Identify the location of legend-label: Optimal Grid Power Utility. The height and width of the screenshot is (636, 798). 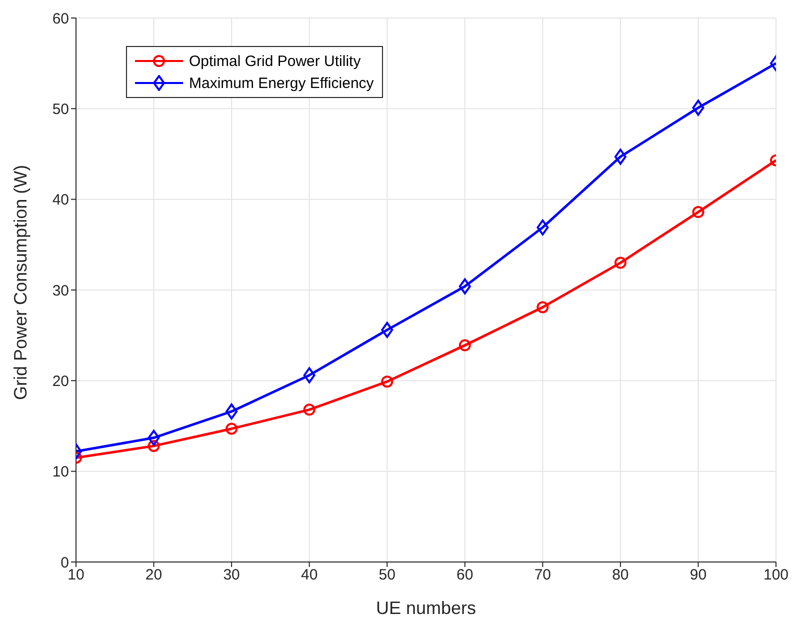
(275, 61).